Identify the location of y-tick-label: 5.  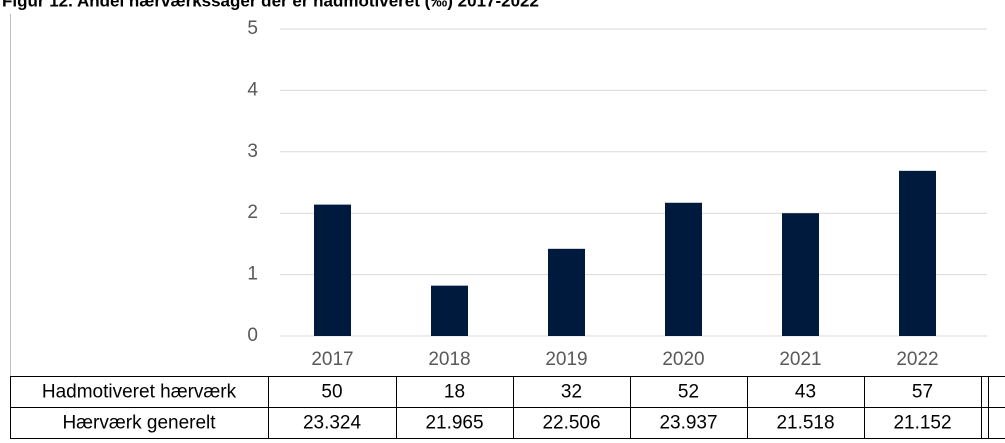
(252, 28).